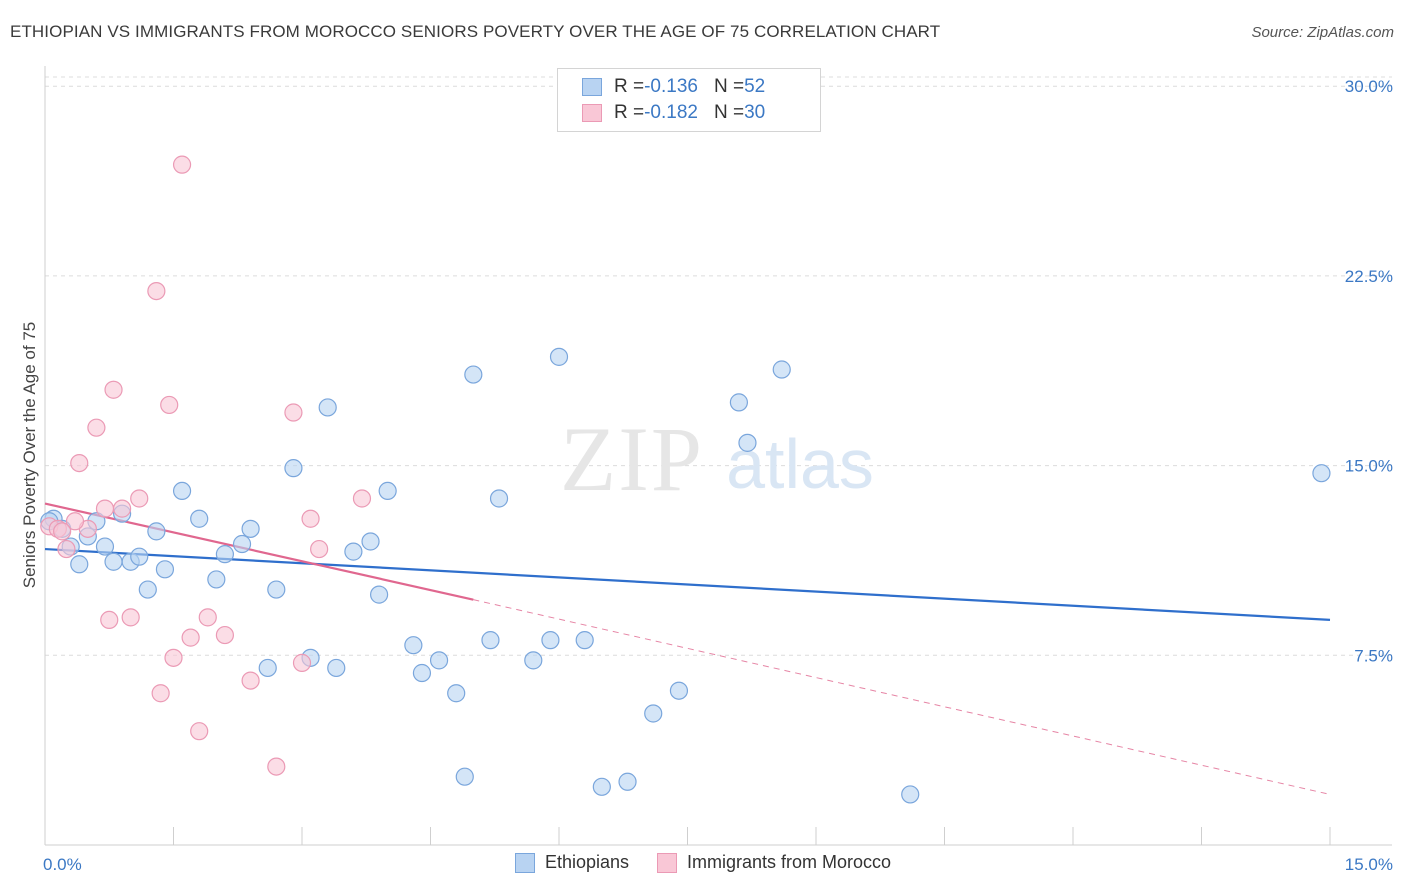  What do you see at coordinates (1369, 276) in the screenshot?
I see `y-tick-label: 22.5%` at bounding box center [1369, 276].